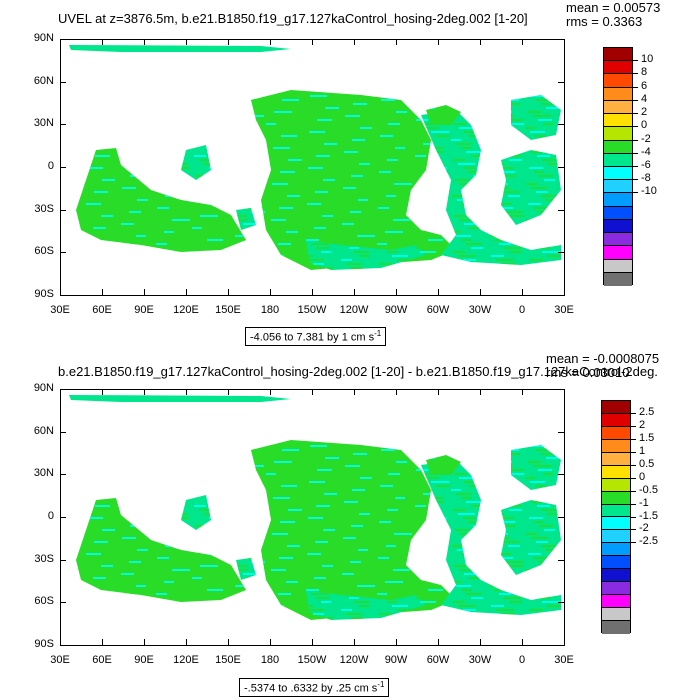  I want to click on bottom-lon-tick-label: 120W, so click(354, 660).